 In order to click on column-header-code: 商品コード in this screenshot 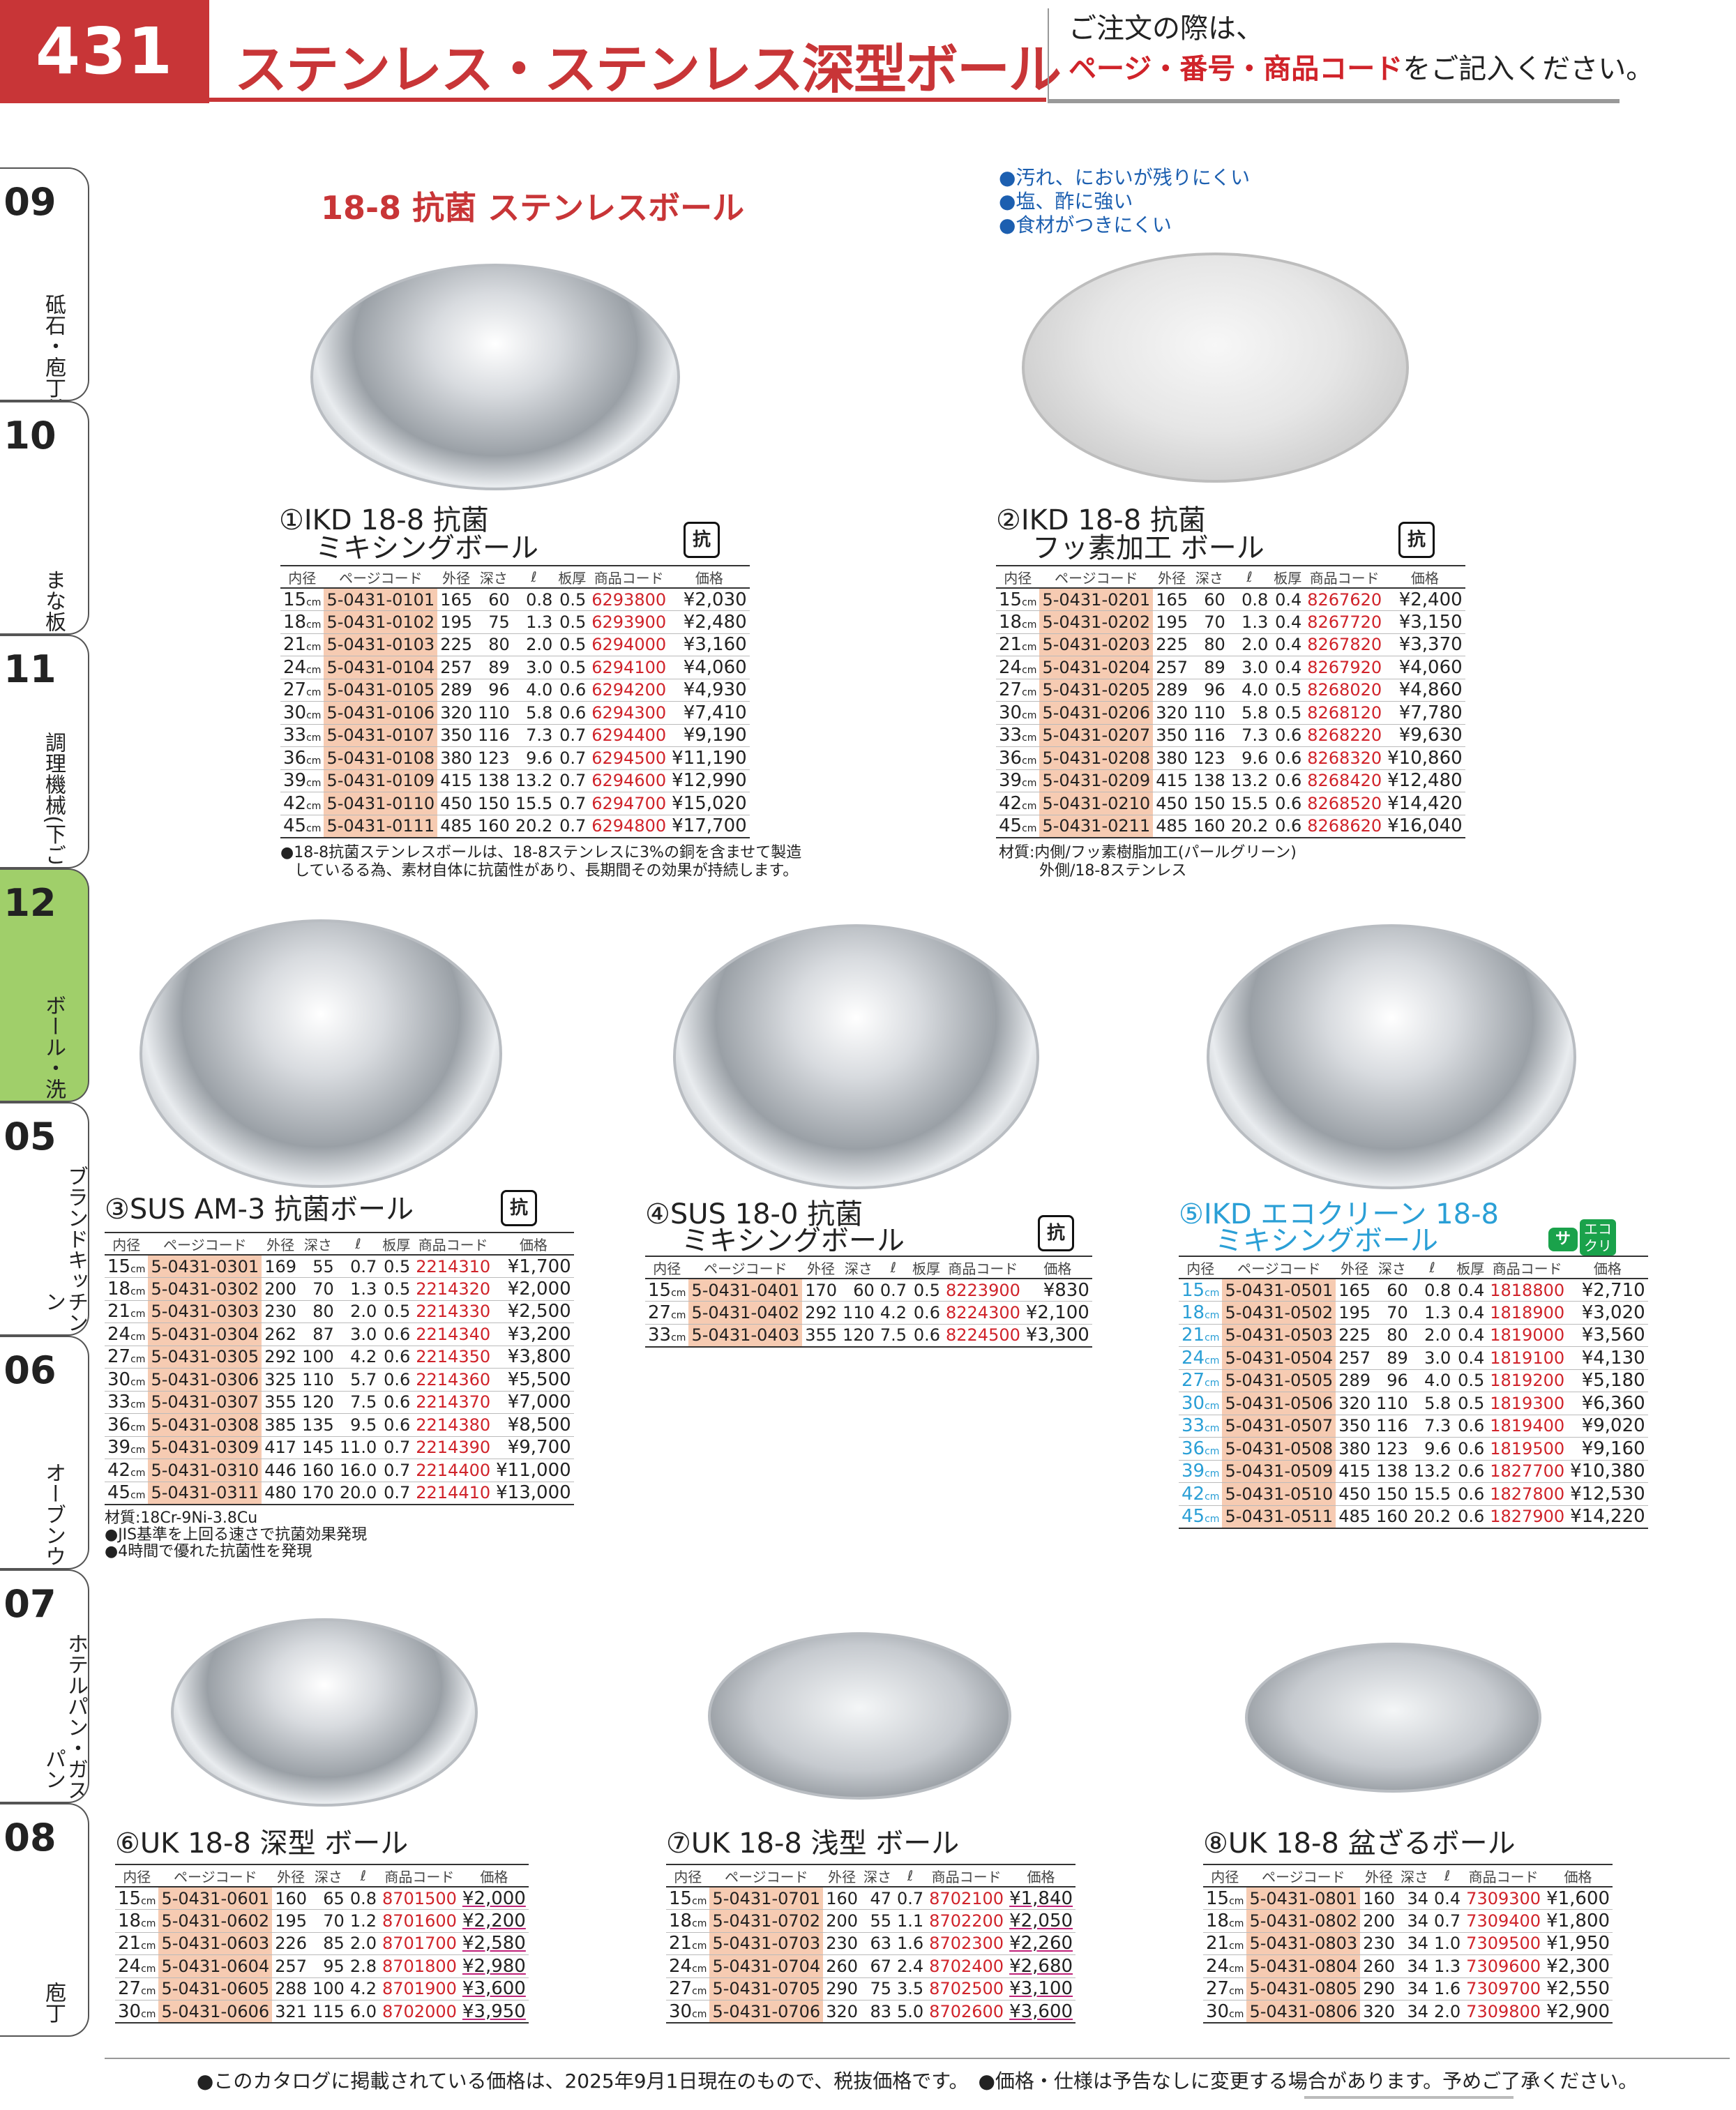, I will do `click(1344, 577)`.